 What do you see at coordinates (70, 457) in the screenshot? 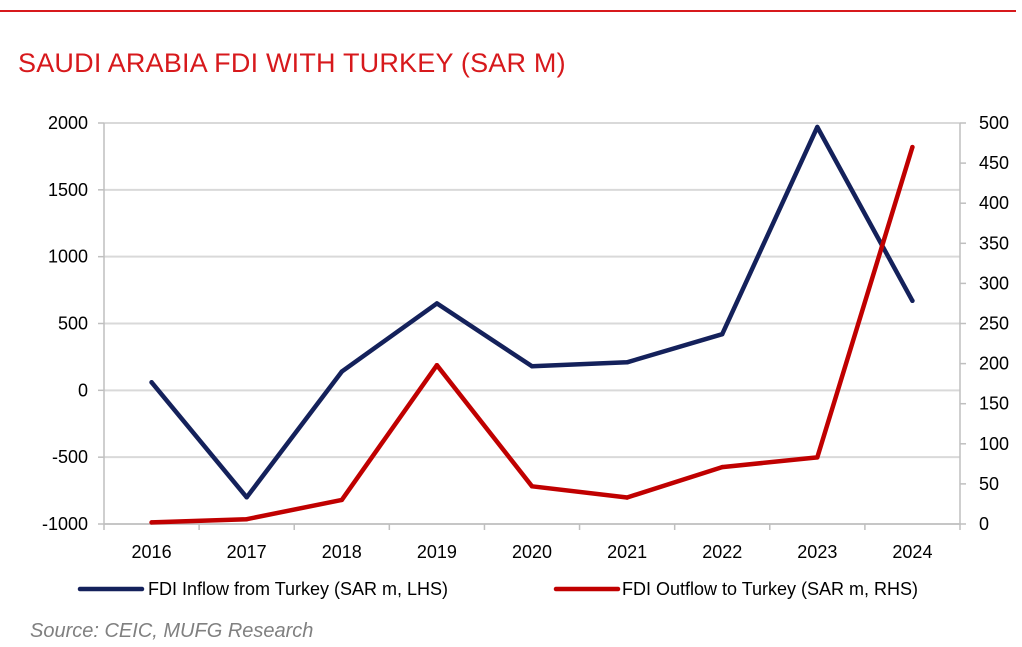
I see `left-axis-tick-label: -500` at bounding box center [70, 457].